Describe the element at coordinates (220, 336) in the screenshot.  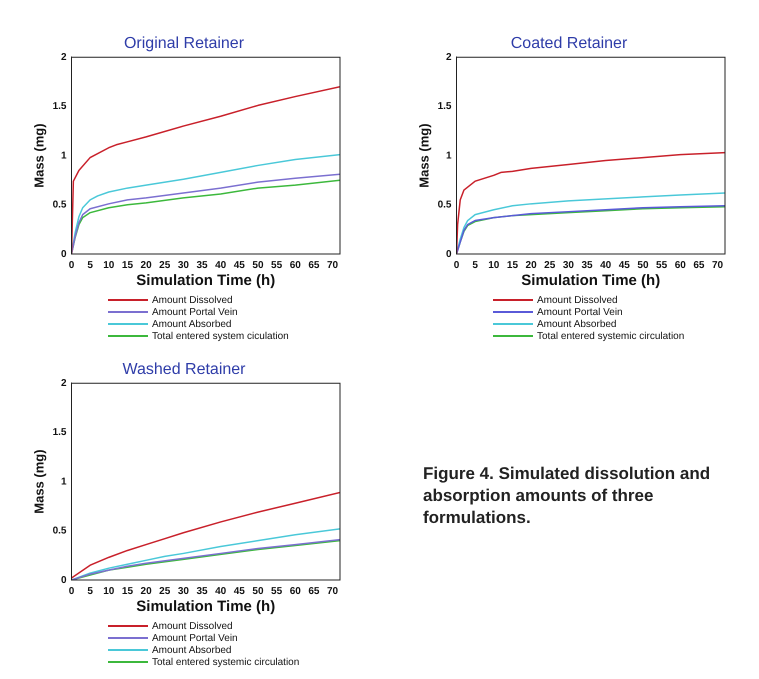
I see `legend-label: Total entered system ciculation` at that location.